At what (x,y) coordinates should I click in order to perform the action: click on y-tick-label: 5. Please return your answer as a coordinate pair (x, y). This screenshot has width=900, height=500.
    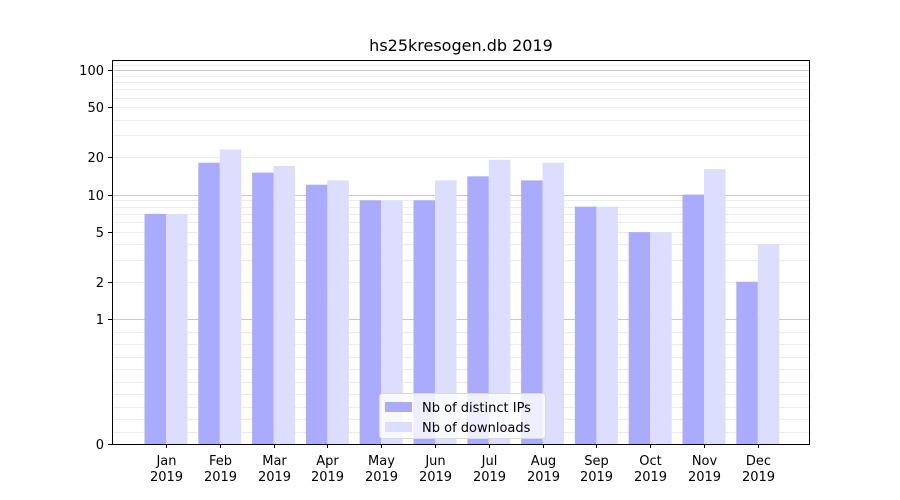
    Looking at the image, I should click on (100, 233).